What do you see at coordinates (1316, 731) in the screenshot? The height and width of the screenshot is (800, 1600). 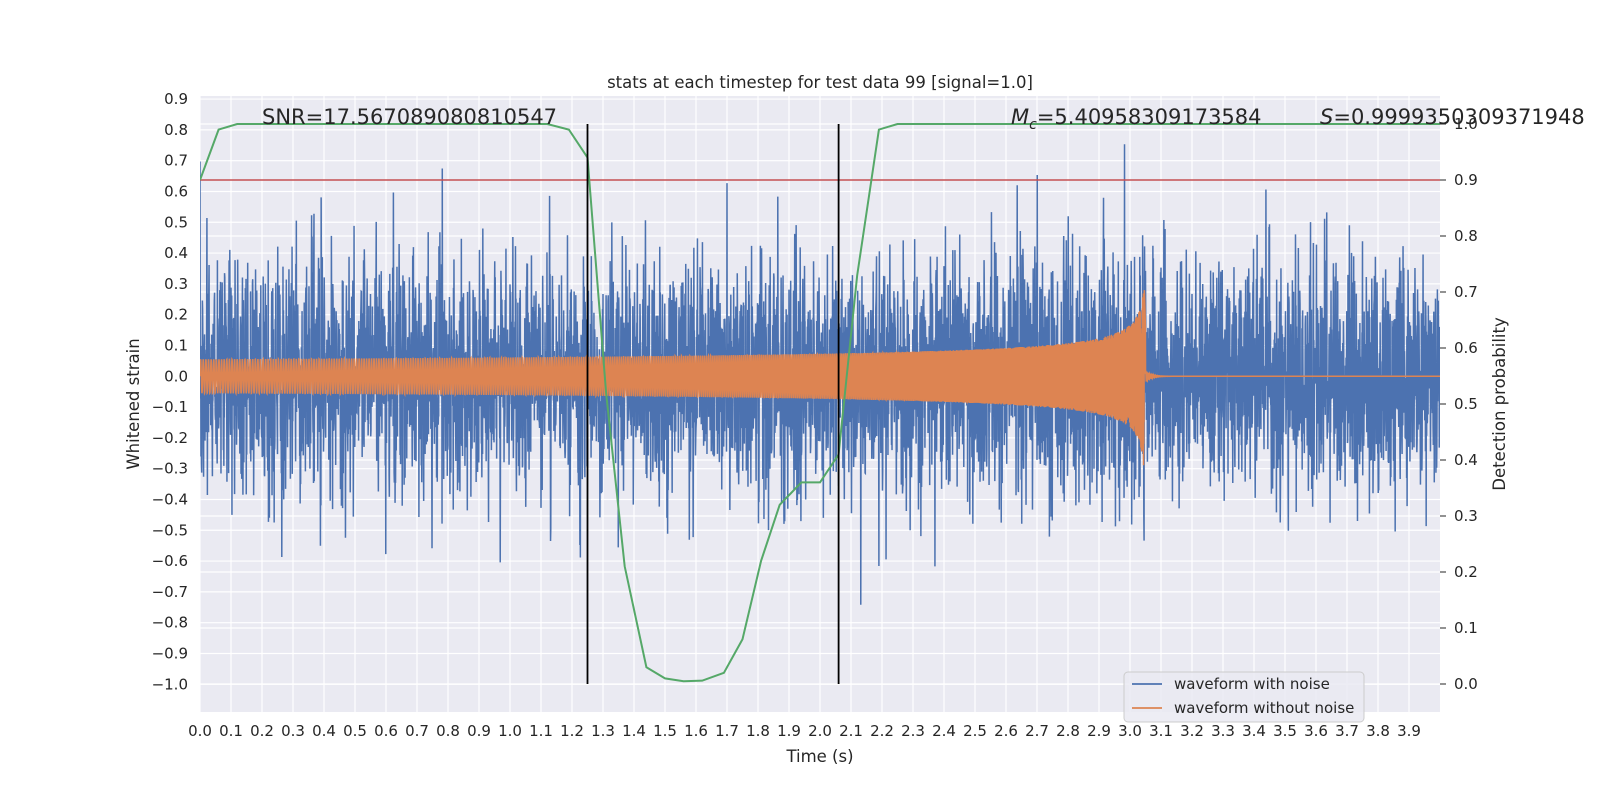 I see `x-tick-label: 3.6` at bounding box center [1316, 731].